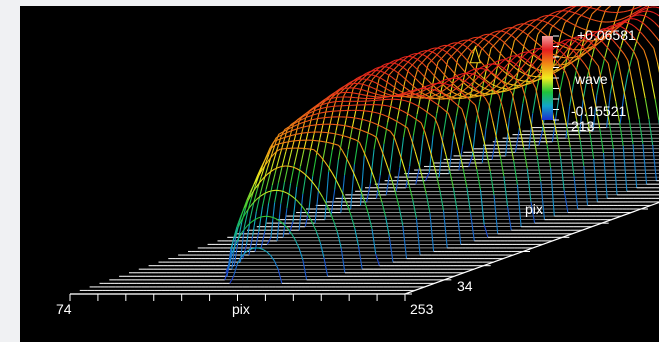 This screenshot has width=659, height=342. What do you see at coordinates (599, 111) in the screenshot?
I see `colorbar-min-label: -0.15521` at bounding box center [599, 111].